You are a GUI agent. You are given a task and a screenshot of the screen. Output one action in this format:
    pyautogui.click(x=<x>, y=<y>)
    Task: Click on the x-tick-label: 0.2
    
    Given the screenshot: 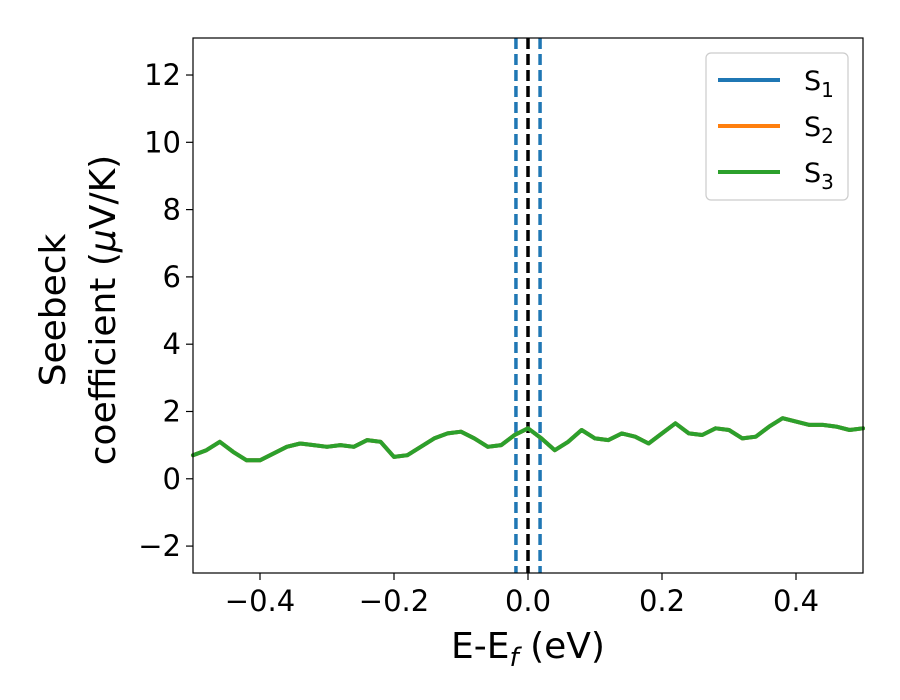 What is the action you would take?
    pyautogui.click(x=662, y=601)
    